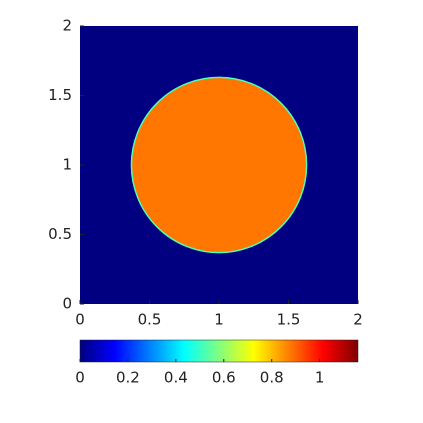 The height and width of the screenshot is (423, 423). What do you see at coordinates (80, 320) in the screenshot?
I see `x-tick-label: 0` at bounding box center [80, 320].